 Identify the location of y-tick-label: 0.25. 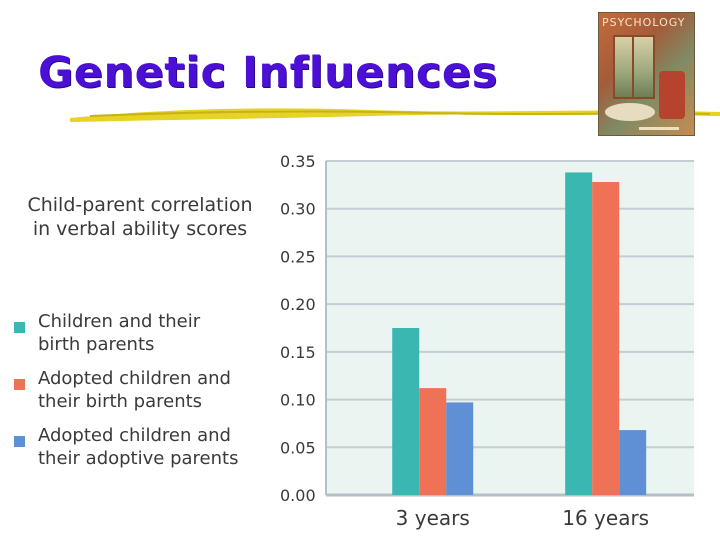
(298, 256).